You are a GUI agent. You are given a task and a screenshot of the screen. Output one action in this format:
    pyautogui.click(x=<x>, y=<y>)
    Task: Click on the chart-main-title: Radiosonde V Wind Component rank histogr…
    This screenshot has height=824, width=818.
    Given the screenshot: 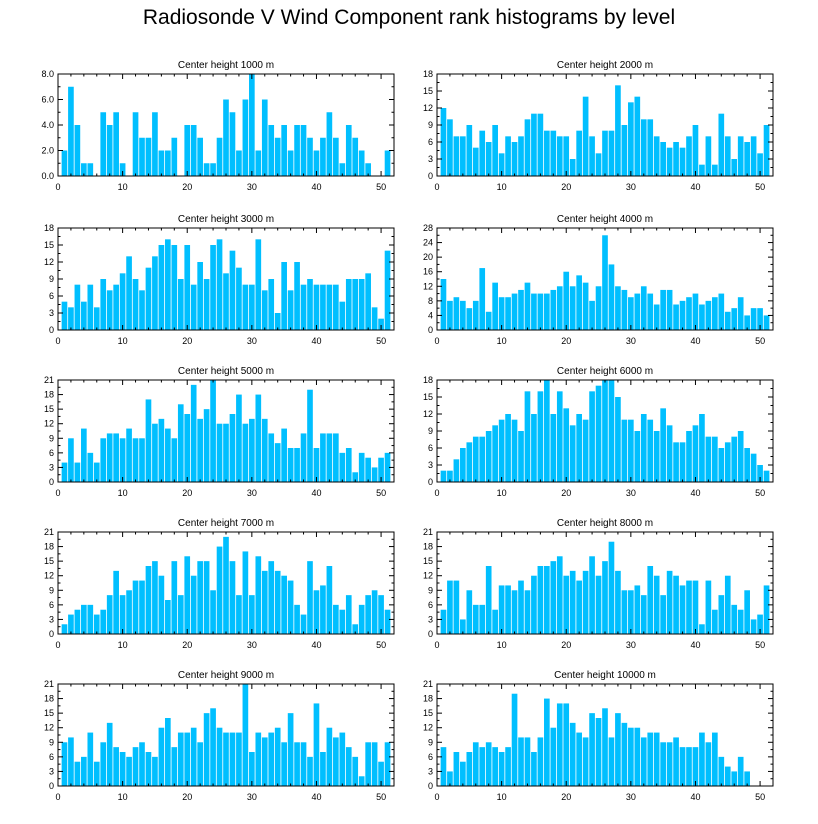 What is the action you would take?
    pyautogui.click(x=409, y=17)
    